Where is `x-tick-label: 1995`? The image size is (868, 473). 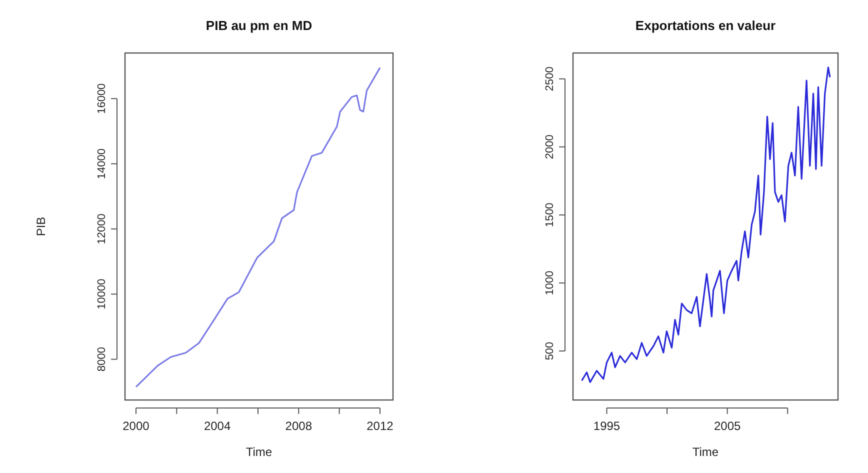
x-tick-label: 1995 is located at coordinates (606, 426).